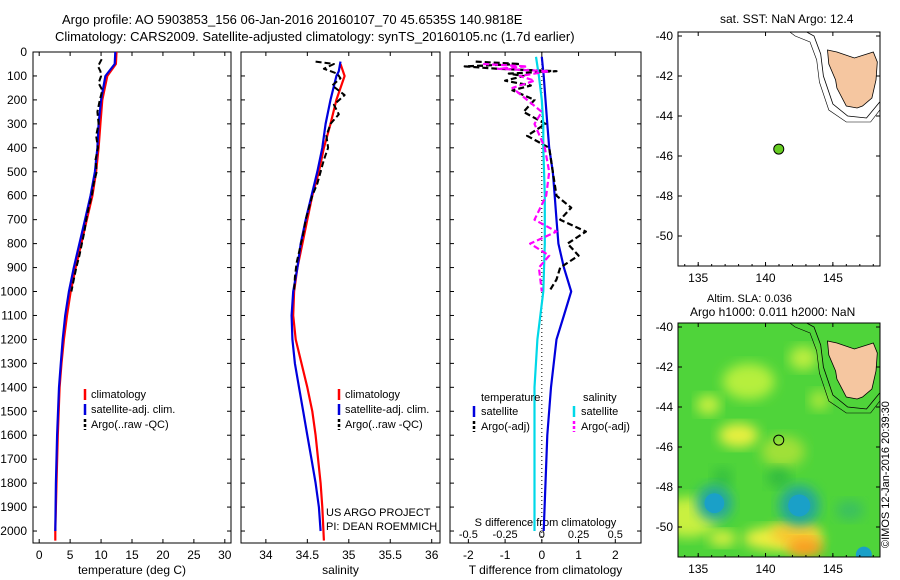 Image resolution: width=900 pixels, height=580 pixels. Describe the element at coordinates (17, 124) in the screenshot. I see `y-tick-label: 300` at that location.